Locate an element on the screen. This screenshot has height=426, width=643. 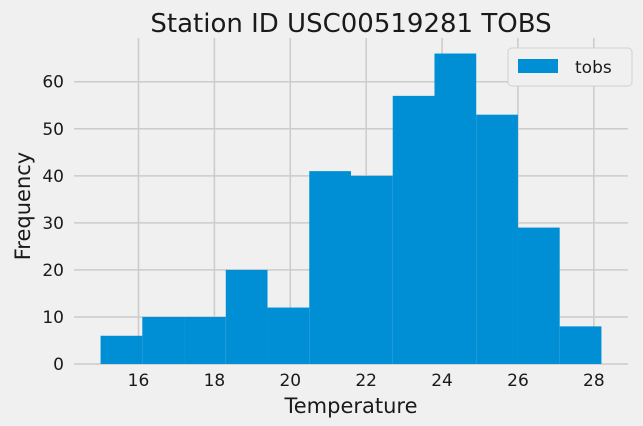
y-tick-label-60: 60 is located at coordinates (53, 83).